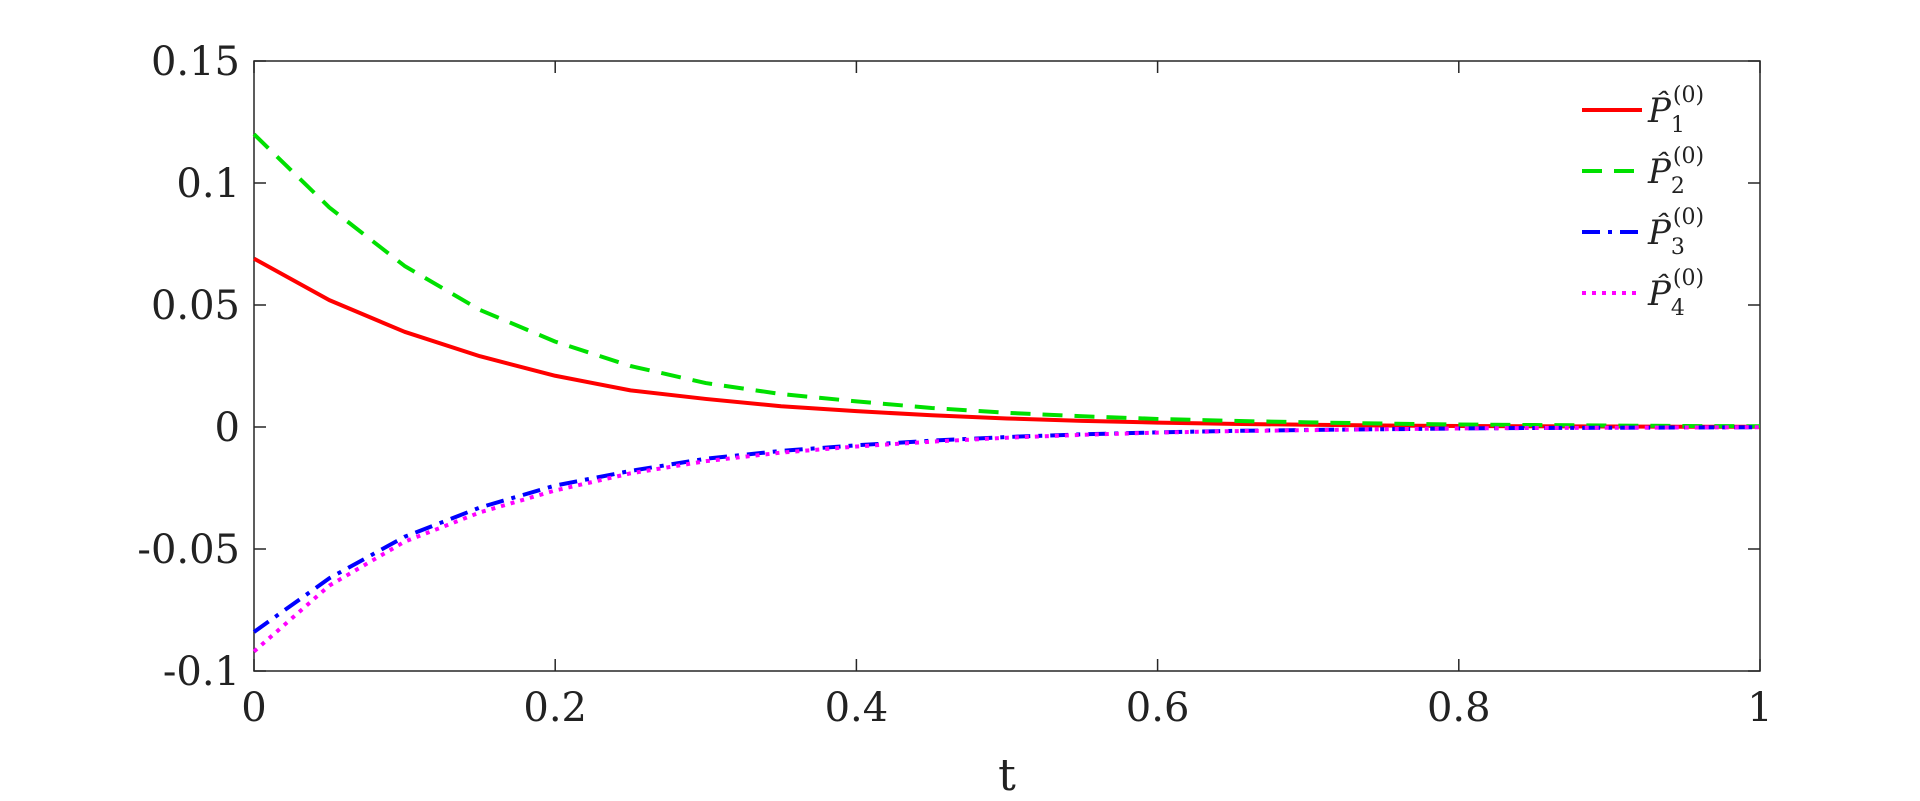 The width and height of the screenshot is (1920, 801). Describe the element at coordinates (1678, 125) in the screenshot. I see `legend-label-sub: 1` at that location.